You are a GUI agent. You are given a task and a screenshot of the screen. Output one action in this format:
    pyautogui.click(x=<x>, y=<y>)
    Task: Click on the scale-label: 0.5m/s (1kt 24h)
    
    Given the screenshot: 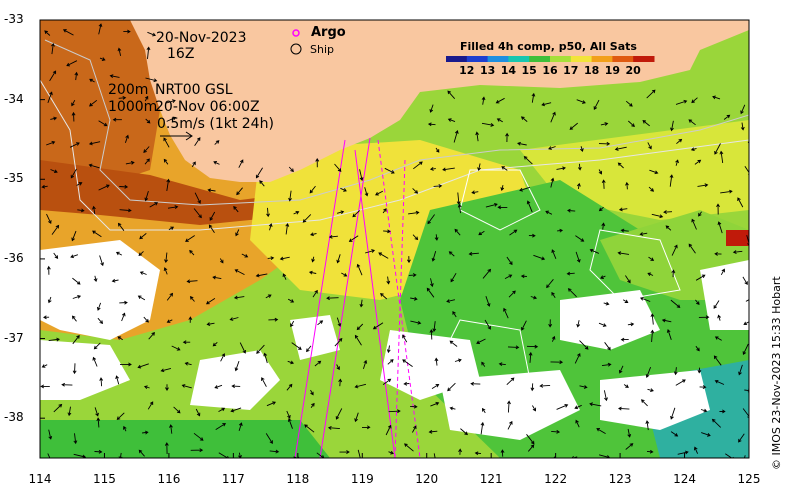 What is the action you would take?
    pyautogui.click(x=215, y=124)
    